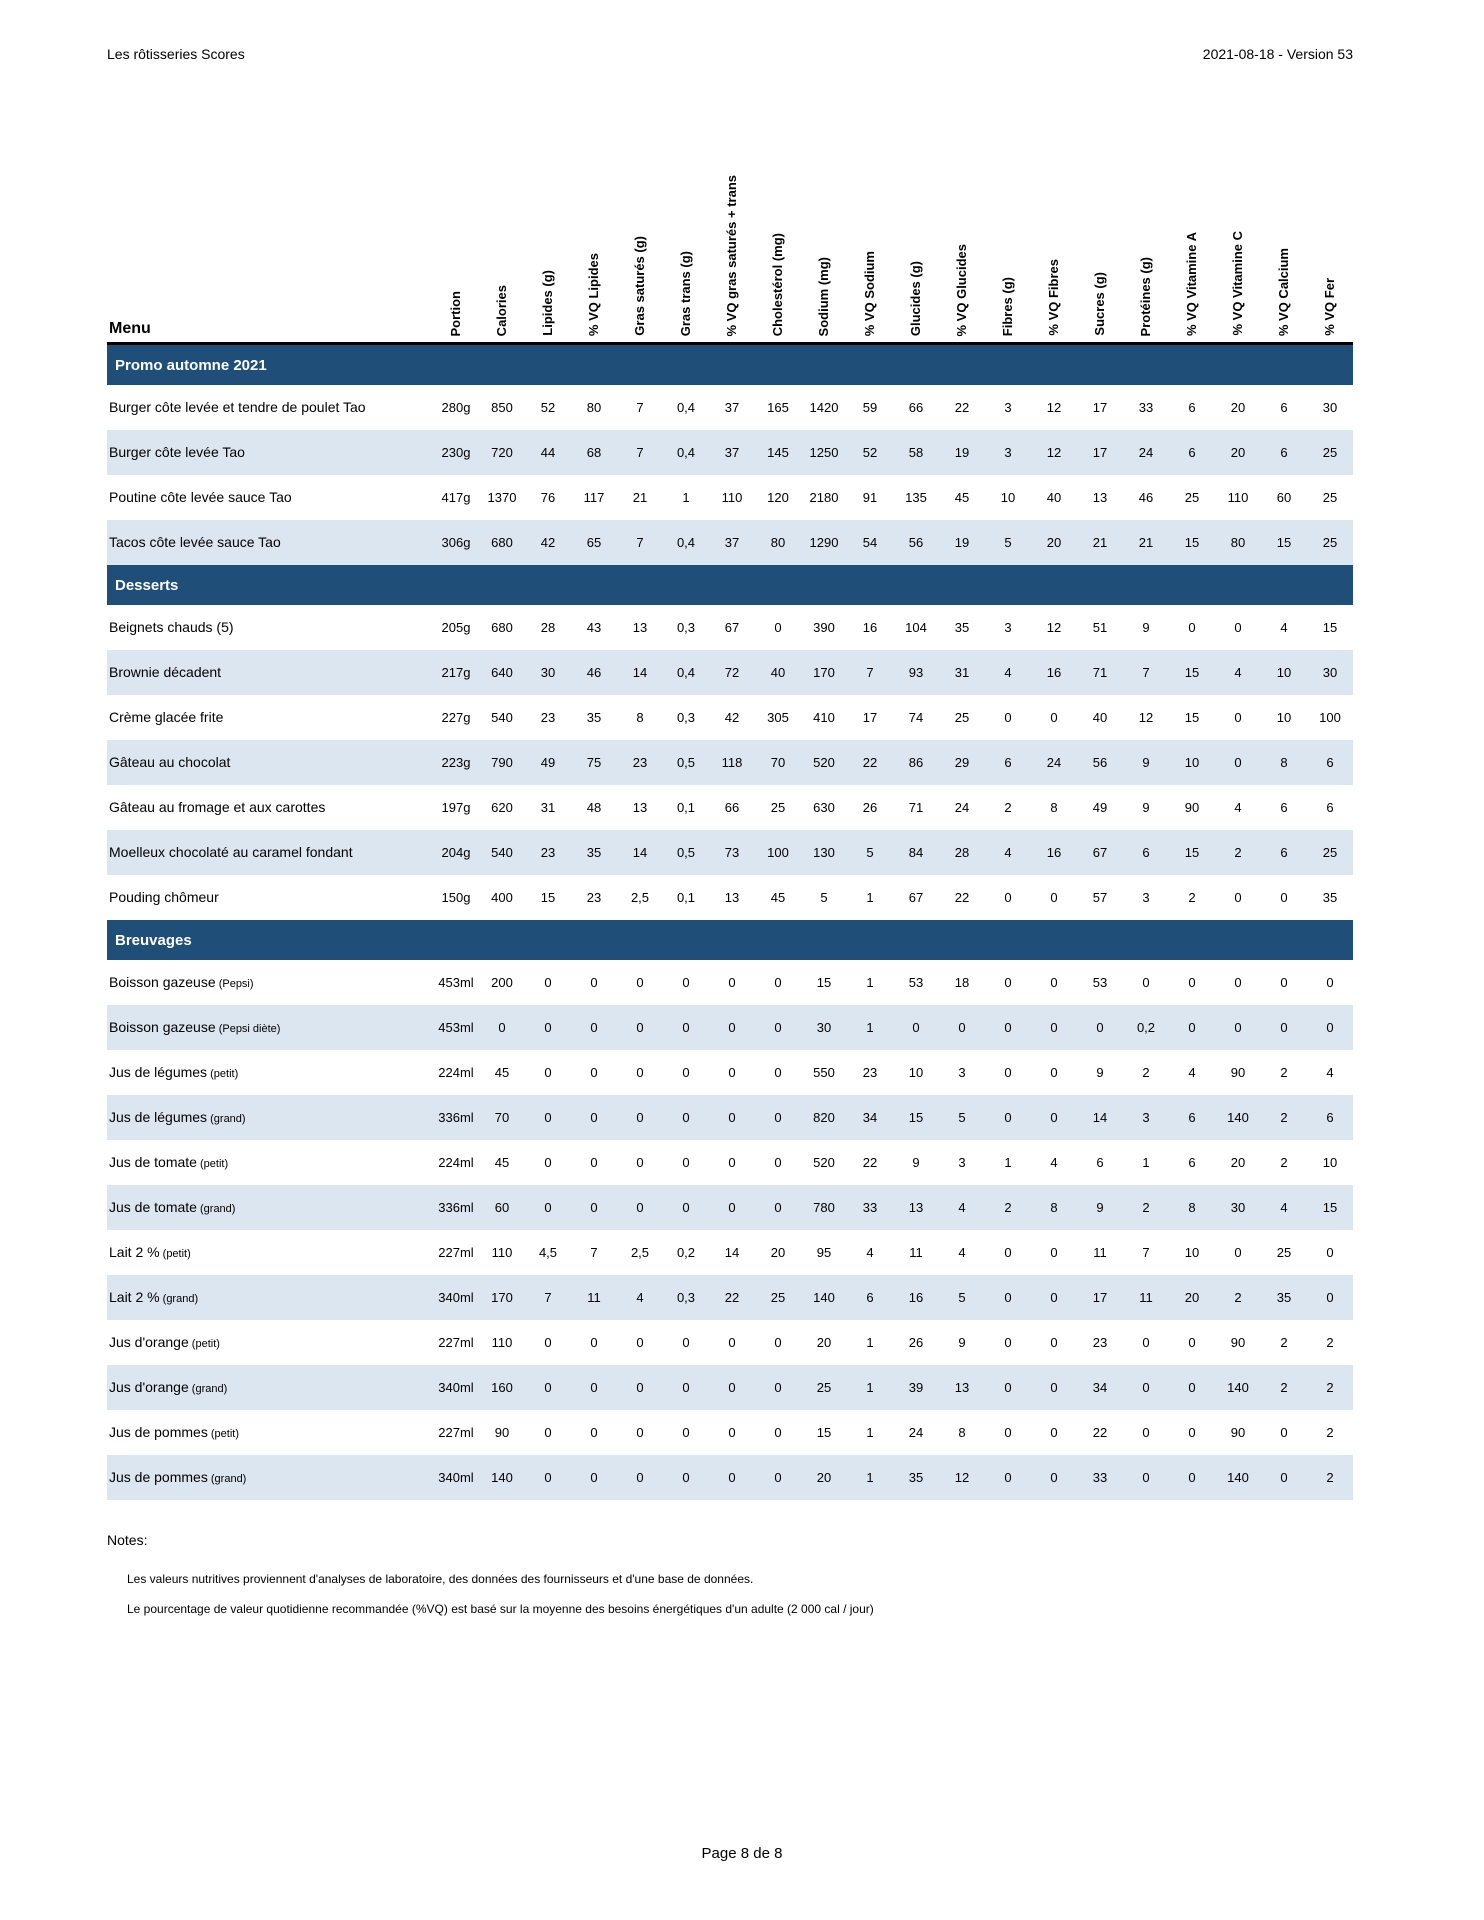  Describe the element at coordinates (594, 407) in the screenshot. I see `value-cell-vq-lipides: 80` at that location.